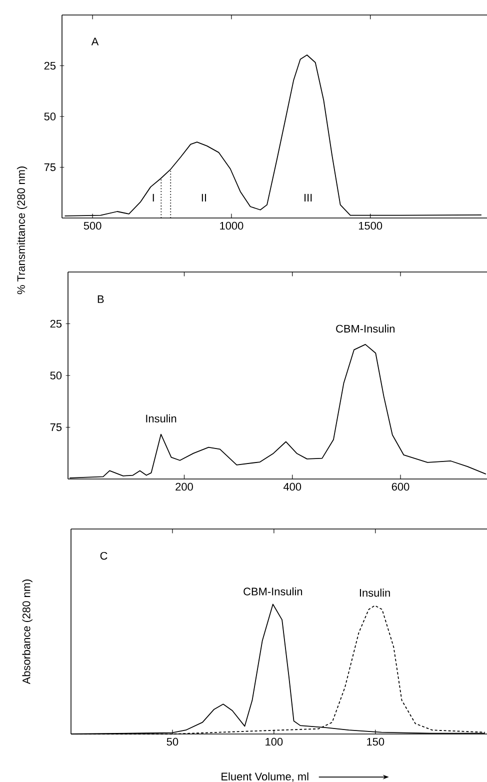 This screenshot has height=782, width=487. What do you see at coordinates (273, 591) in the screenshot?
I see `series-label: CBM-Insulin` at bounding box center [273, 591].